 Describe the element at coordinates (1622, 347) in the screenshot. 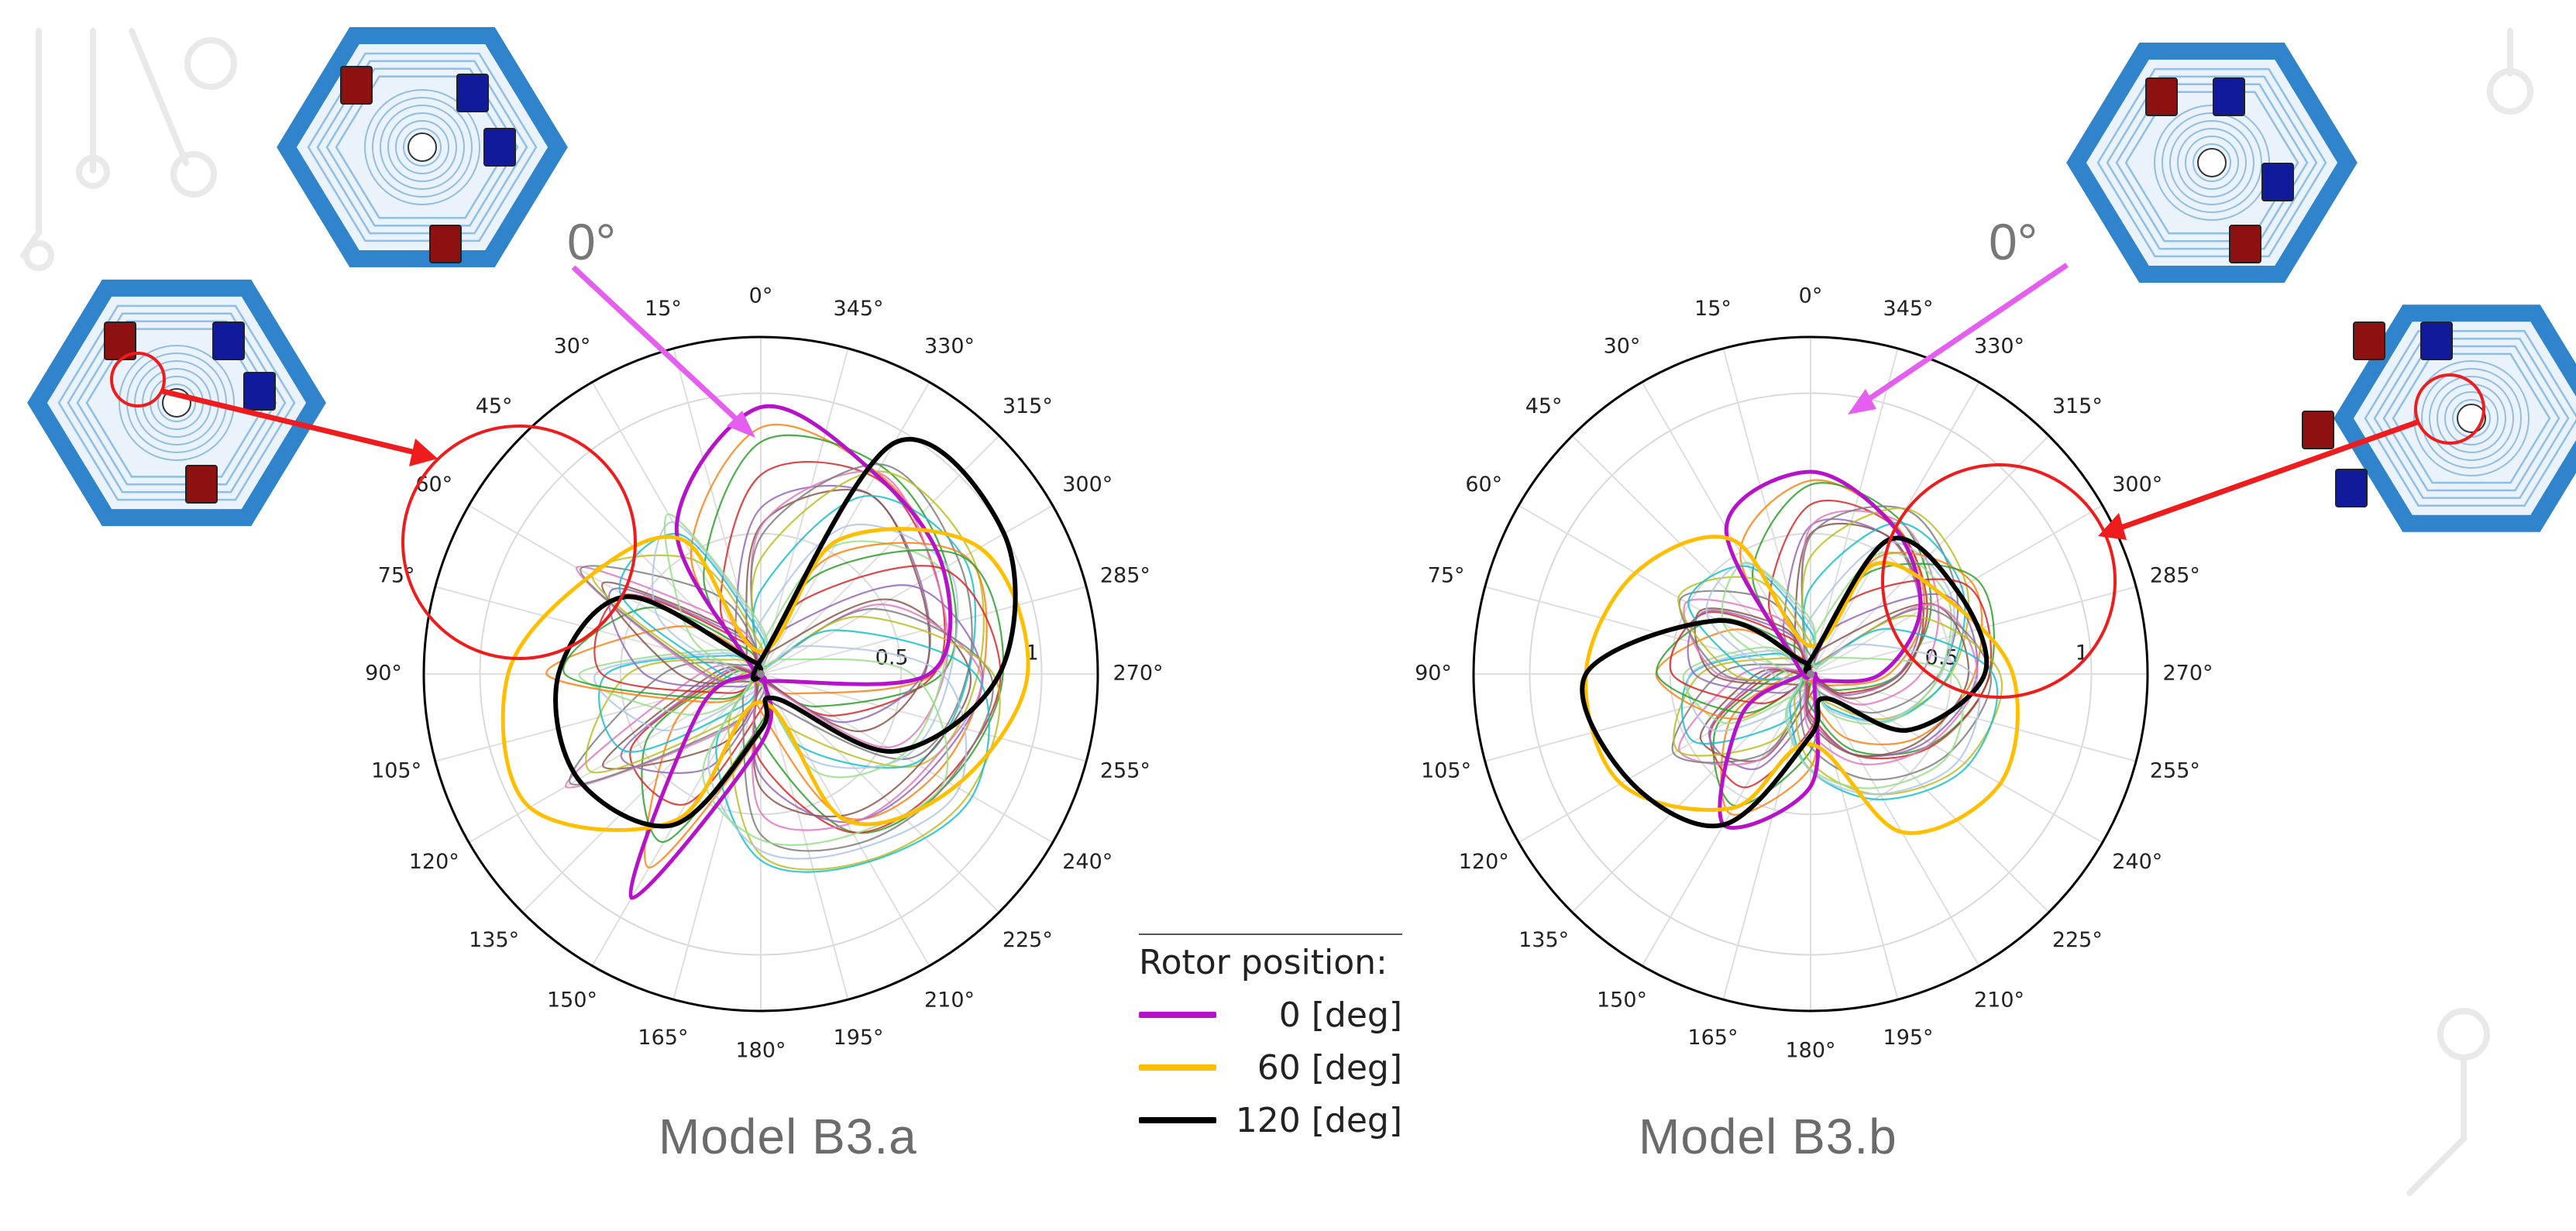

I see `angular-tick-label: 30°` at that location.